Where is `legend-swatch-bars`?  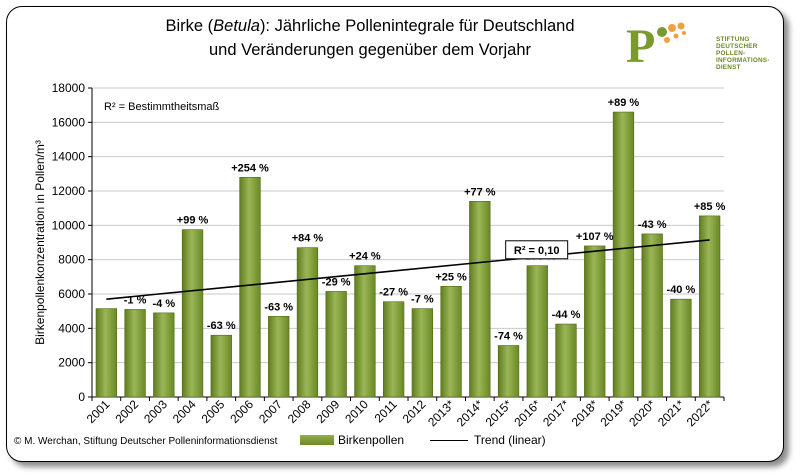
legend-swatch-bars is located at coordinates (317, 440).